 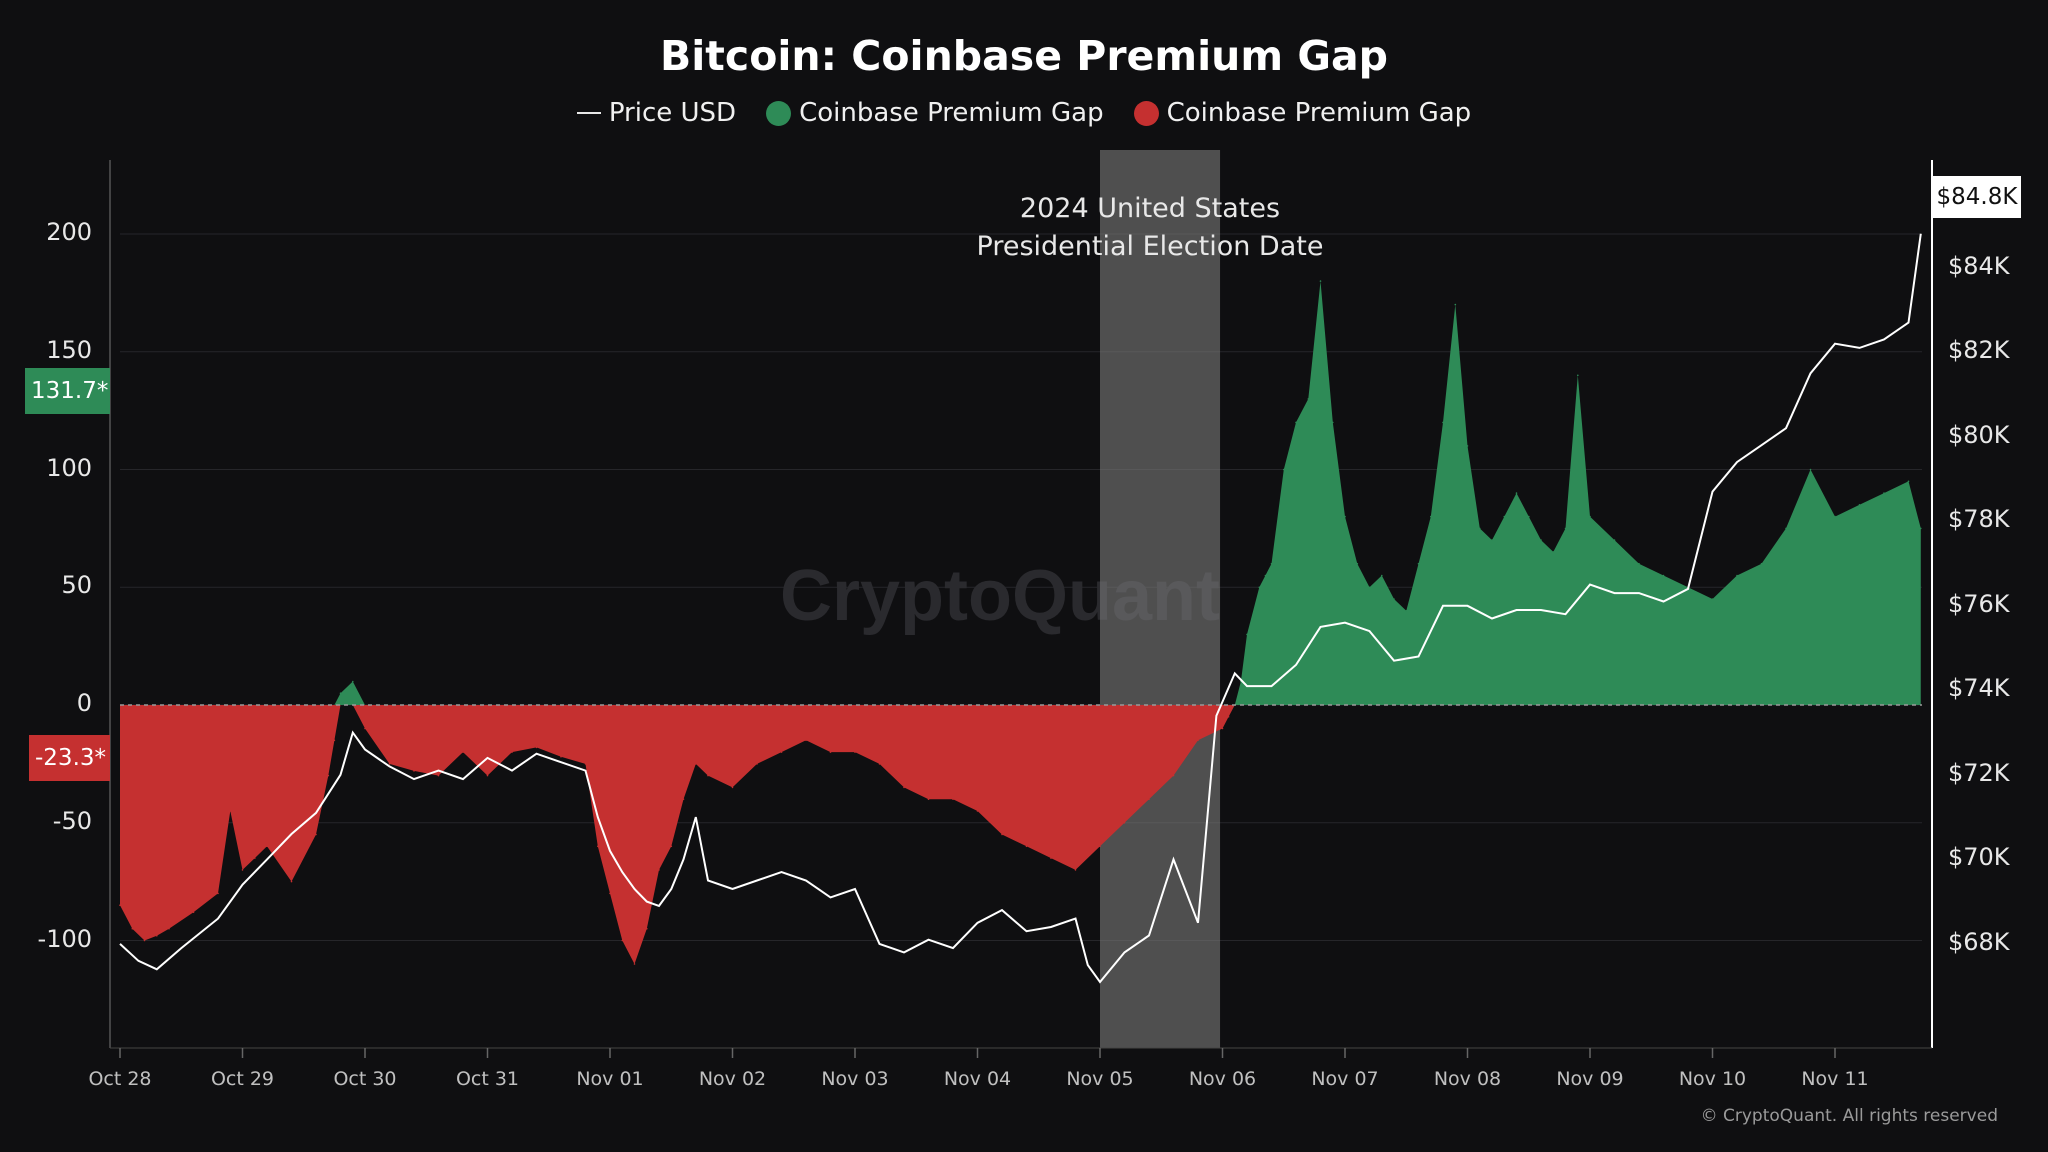 What do you see at coordinates (1150, 208) in the screenshot?
I see `annotation-line-1: 2024 United States` at bounding box center [1150, 208].